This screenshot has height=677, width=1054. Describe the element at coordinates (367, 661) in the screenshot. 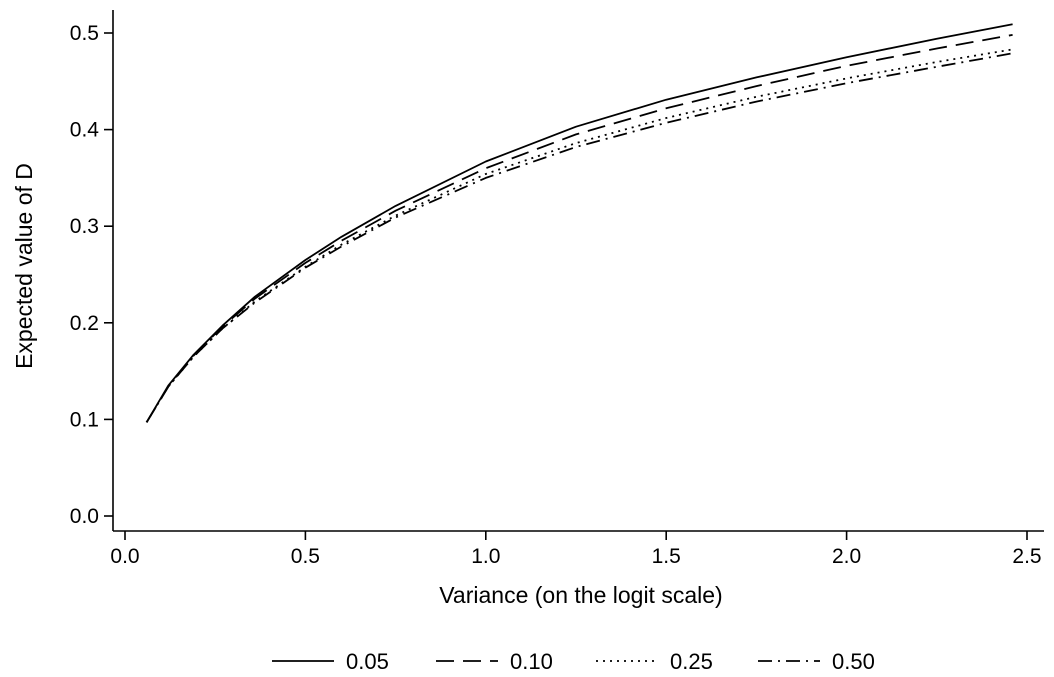

I see `legend-label-0-05: 0.05` at that location.